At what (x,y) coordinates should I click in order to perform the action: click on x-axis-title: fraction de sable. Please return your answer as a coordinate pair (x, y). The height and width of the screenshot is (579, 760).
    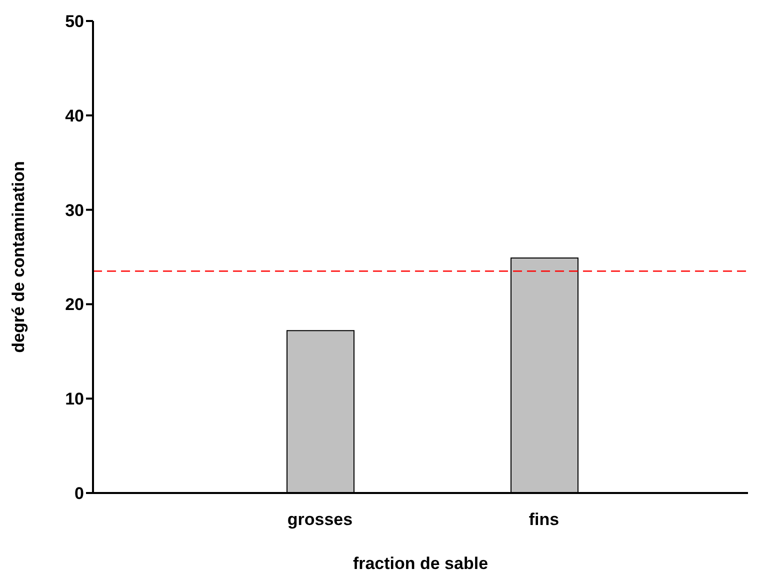
    Looking at the image, I should click on (420, 563).